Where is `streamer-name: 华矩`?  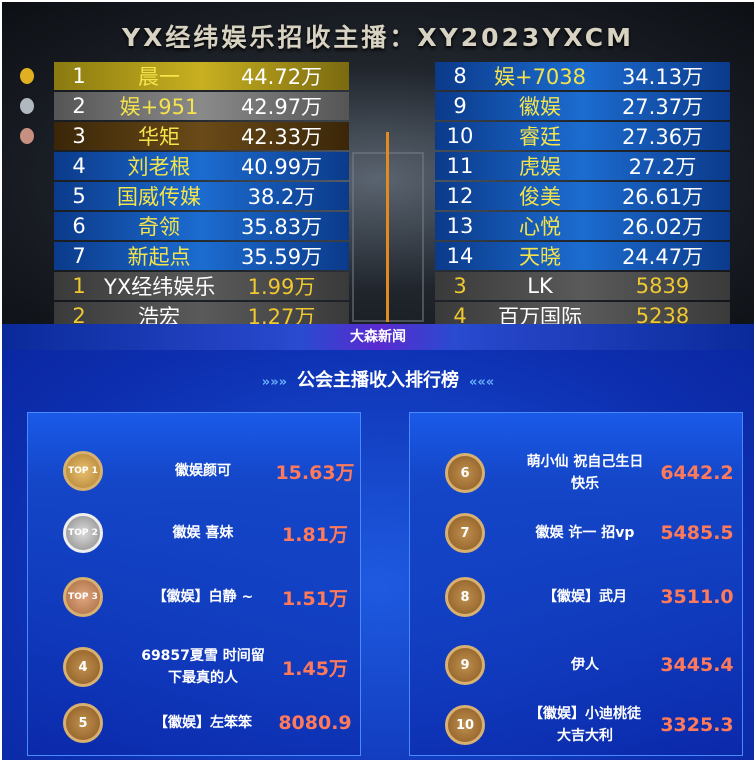 streamer-name: 华矩 is located at coordinates (159, 137).